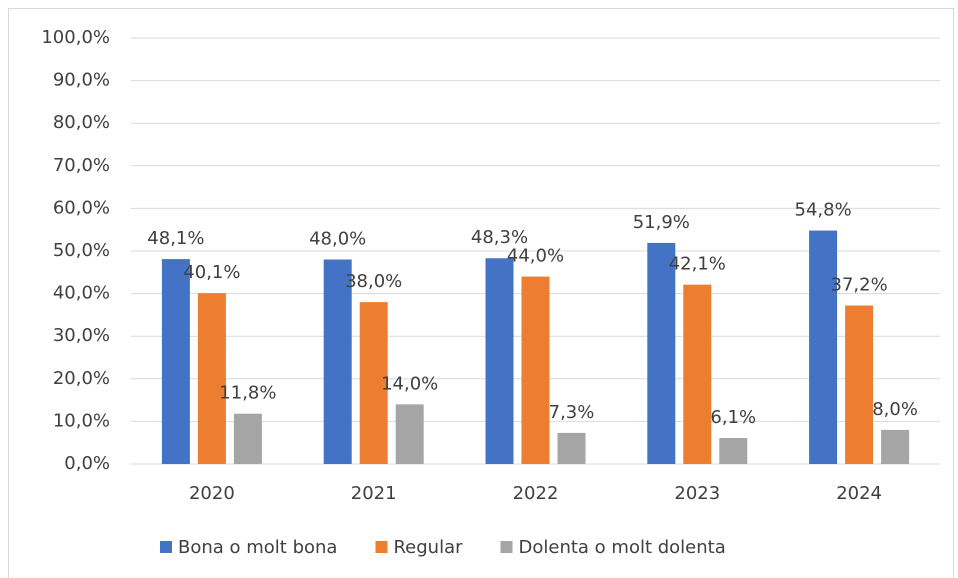  Describe the element at coordinates (211, 272) in the screenshot. I see `value-label: 40,1%` at that location.